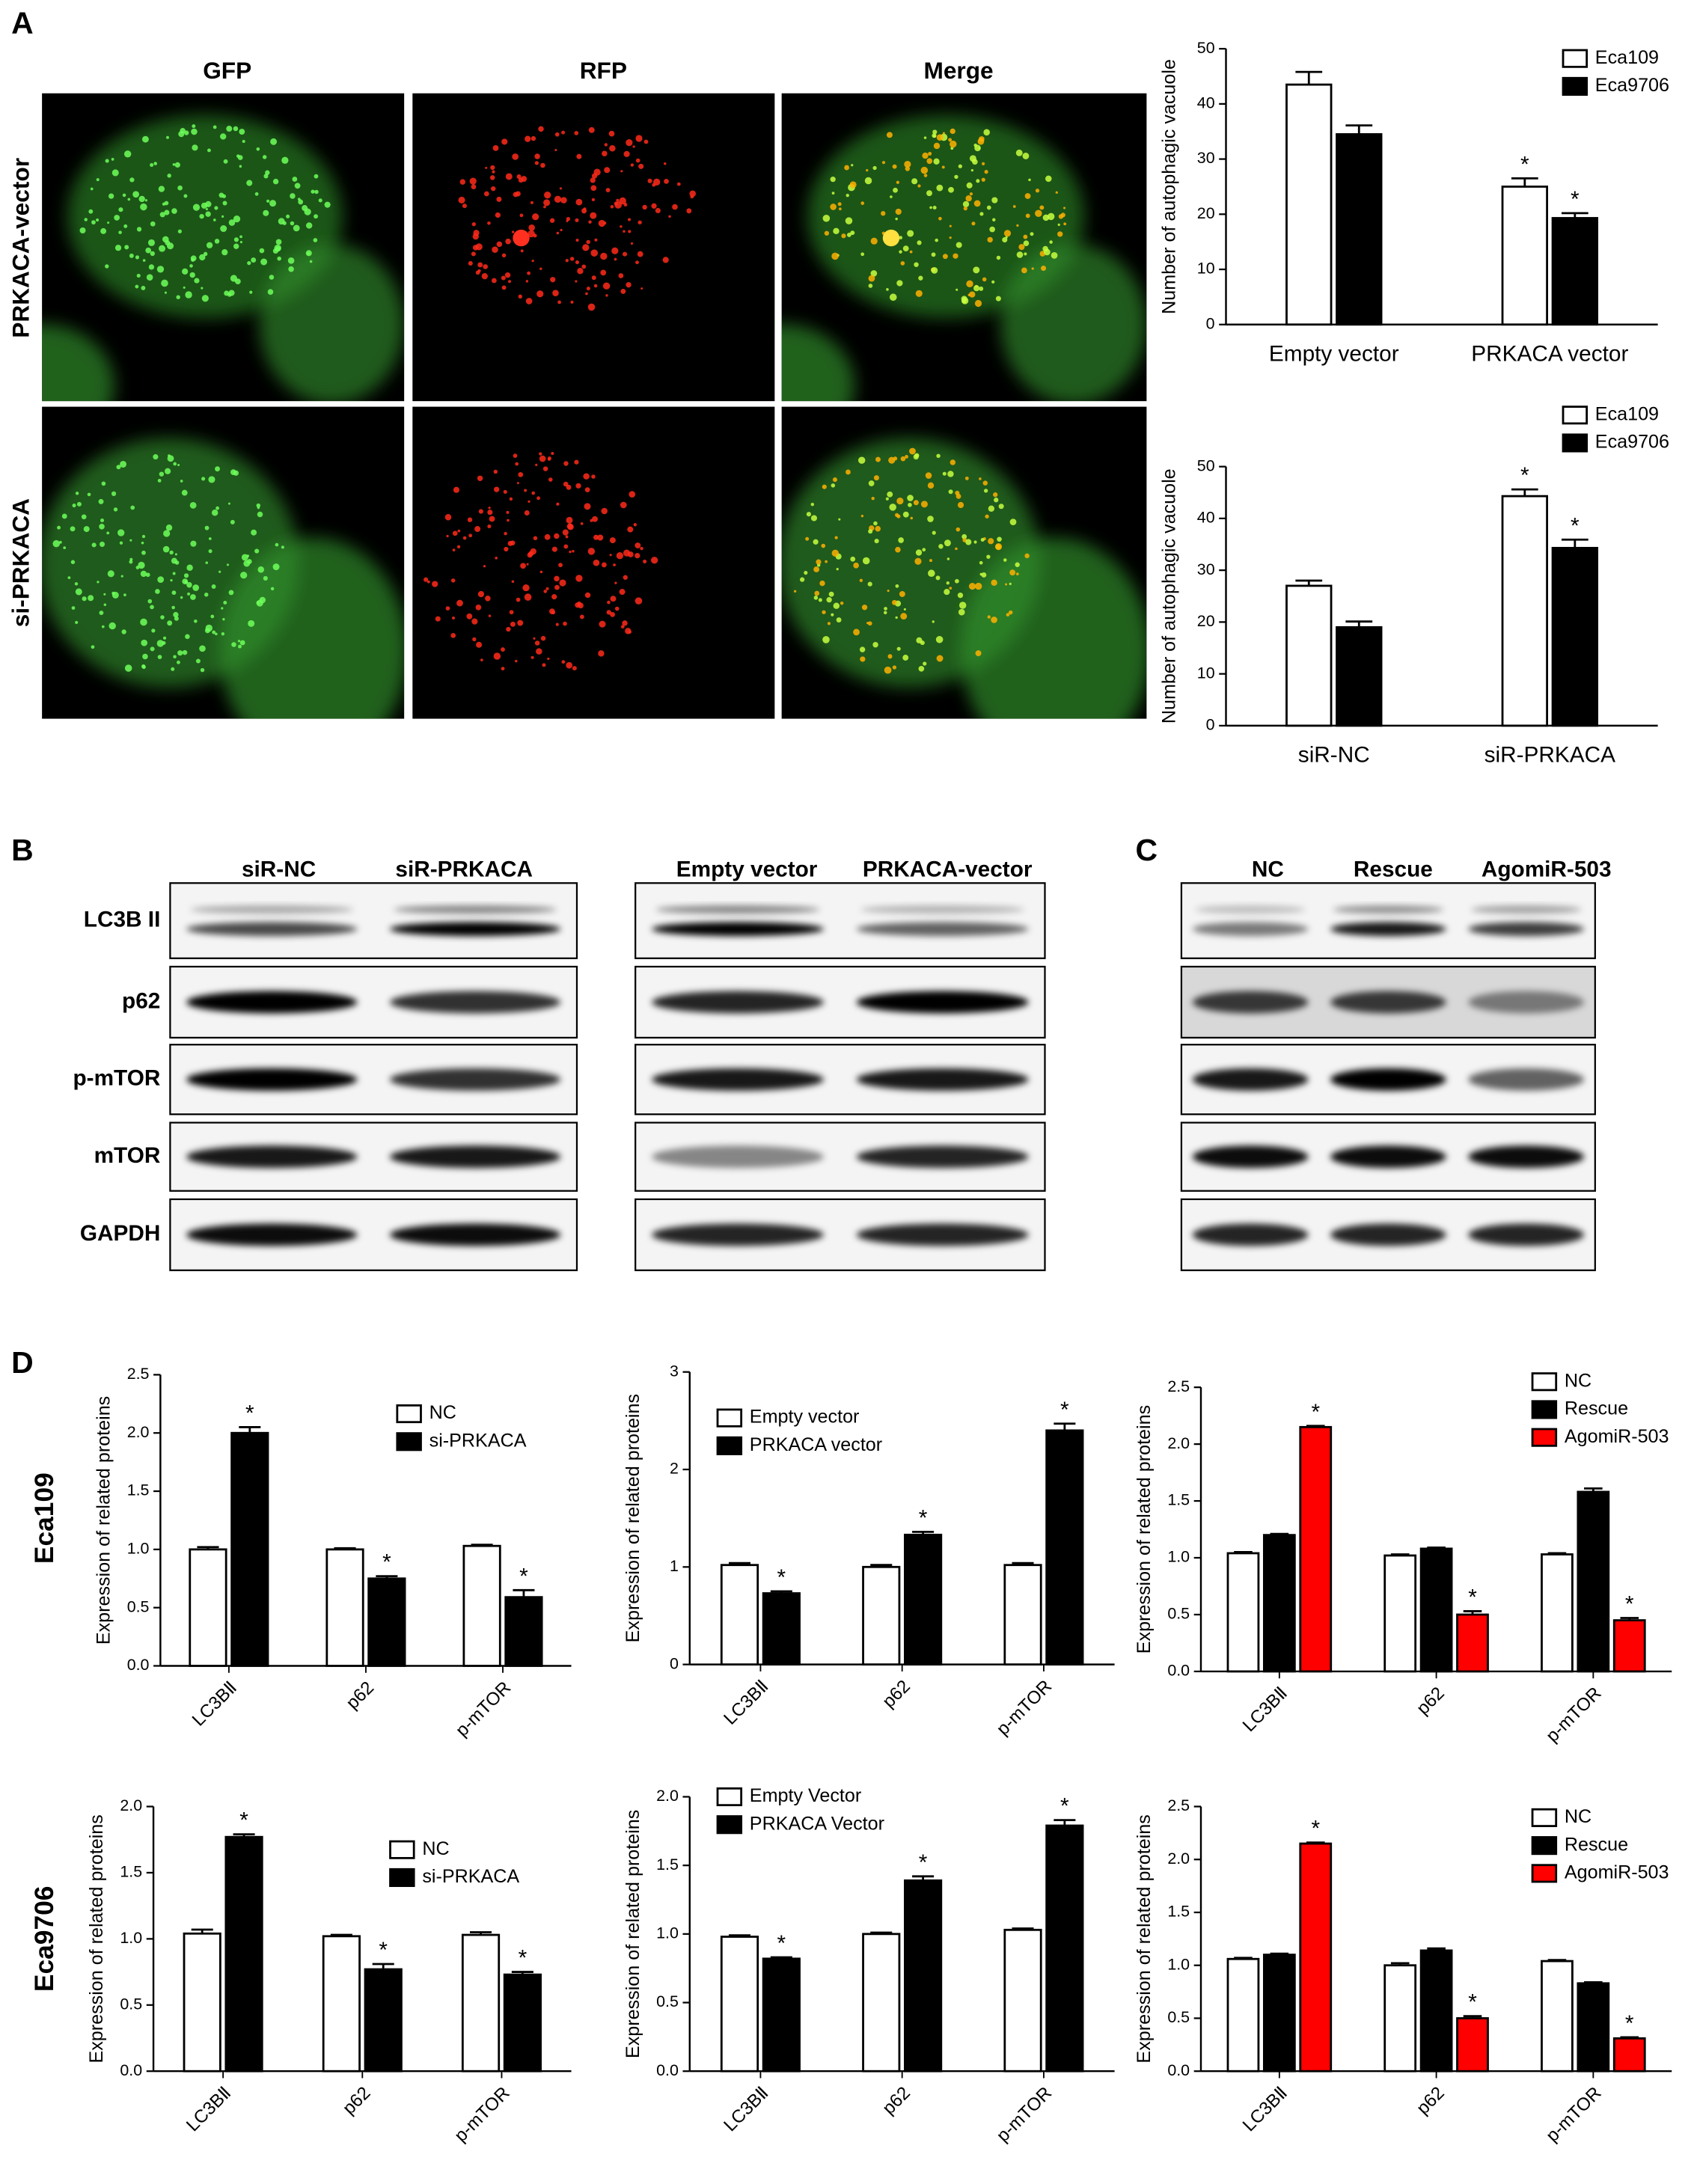 The width and height of the screenshot is (1697, 2184). Describe the element at coordinates (1206, 269) in the screenshot. I see `y-tick-label: 10` at that location.